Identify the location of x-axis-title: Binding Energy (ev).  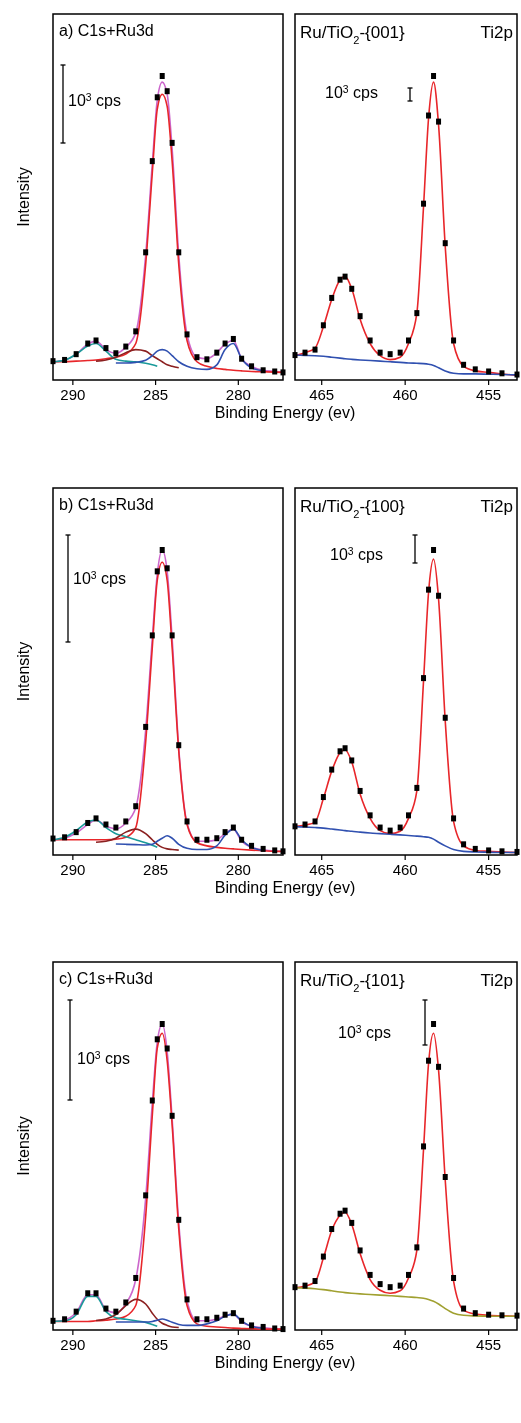
(285, 412).